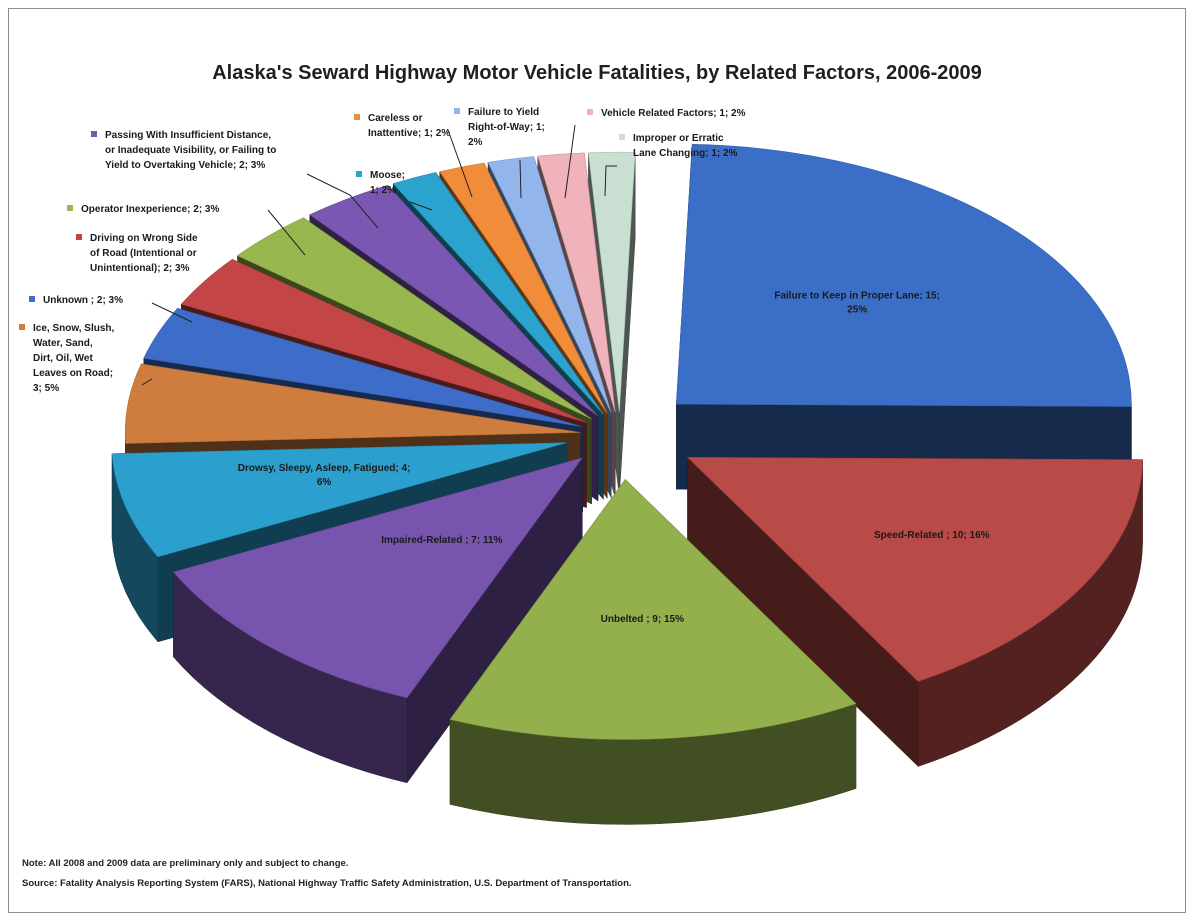 This screenshot has height=921, width=1194. What do you see at coordinates (357, 117) in the screenshot?
I see `legend-marker-careless` at bounding box center [357, 117].